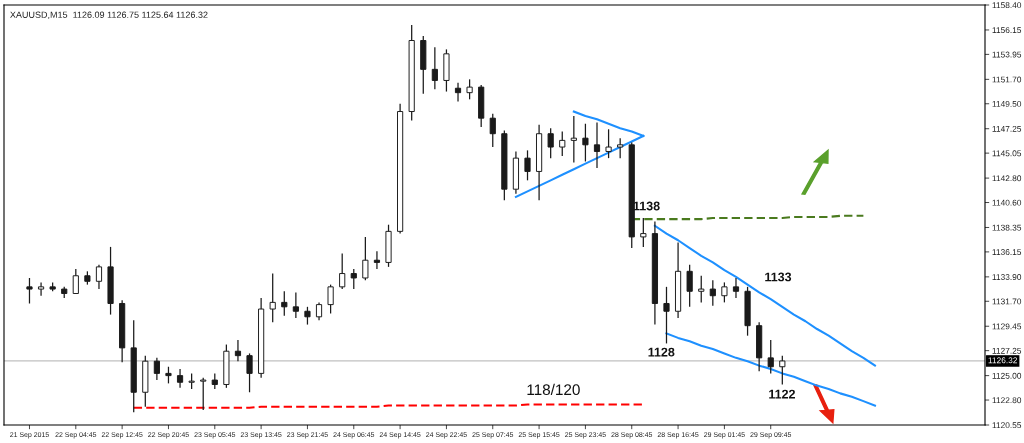  I want to click on annotation: 118/120, so click(553, 389).